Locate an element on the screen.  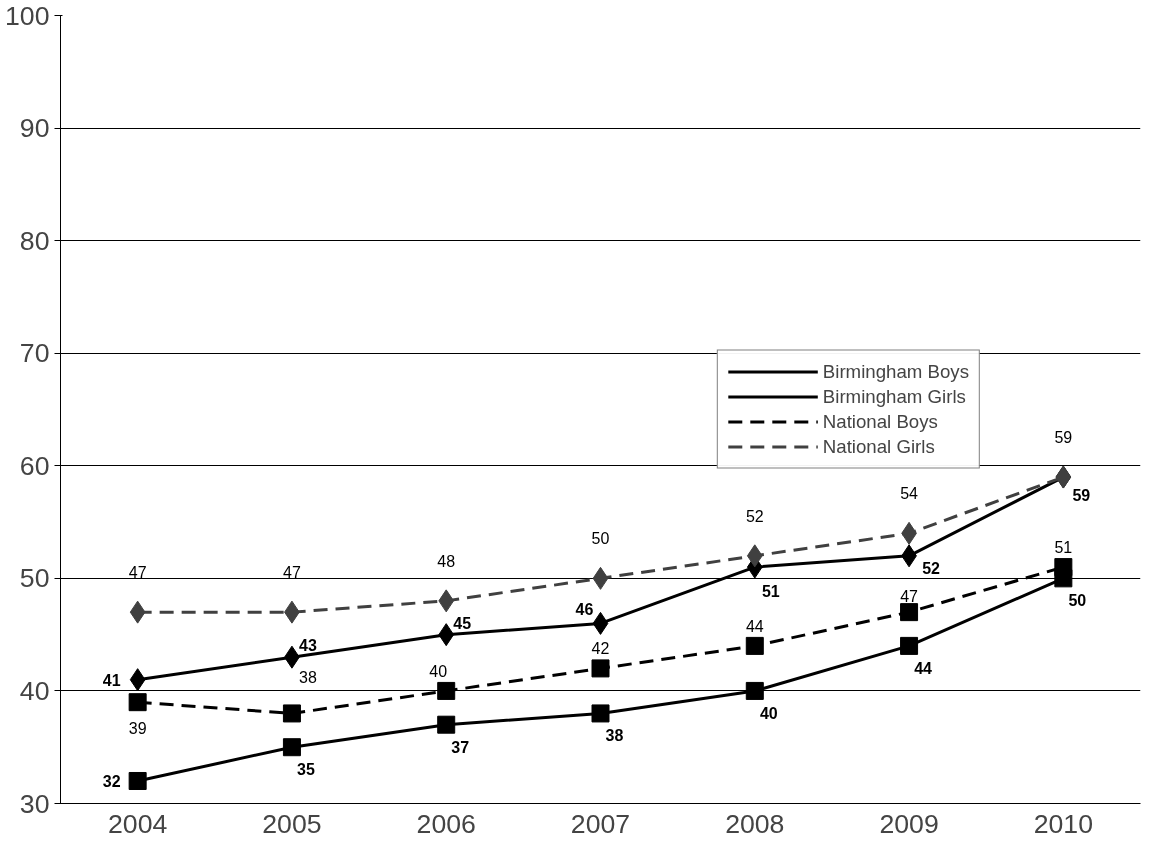
data-label: 37 is located at coordinates (460, 747).